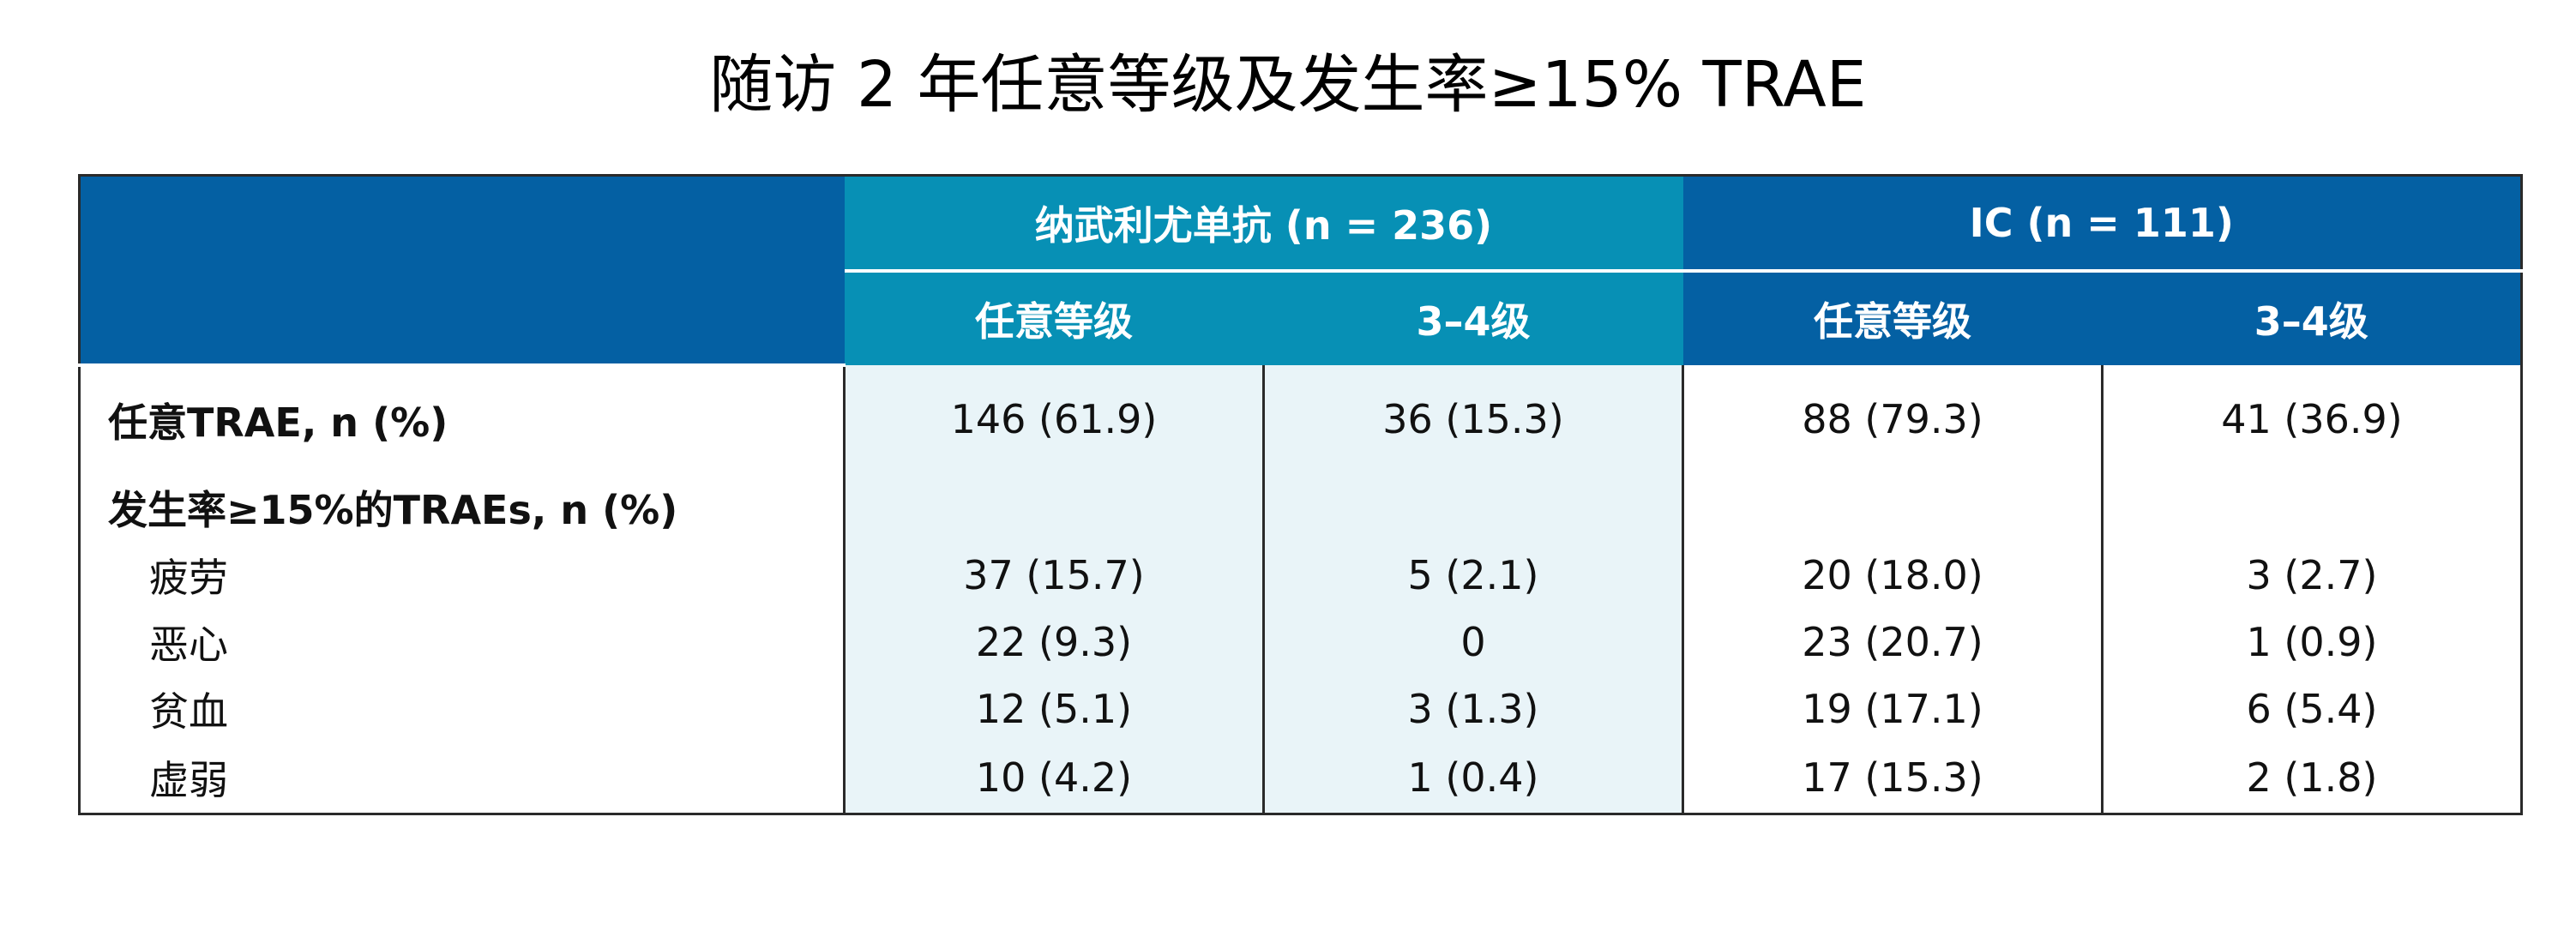 This screenshot has height=931, width=2576. Describe the element at coordinates (1472, 575) in the screenshot. I see `cell-value: 5 (2.1)` at that location.